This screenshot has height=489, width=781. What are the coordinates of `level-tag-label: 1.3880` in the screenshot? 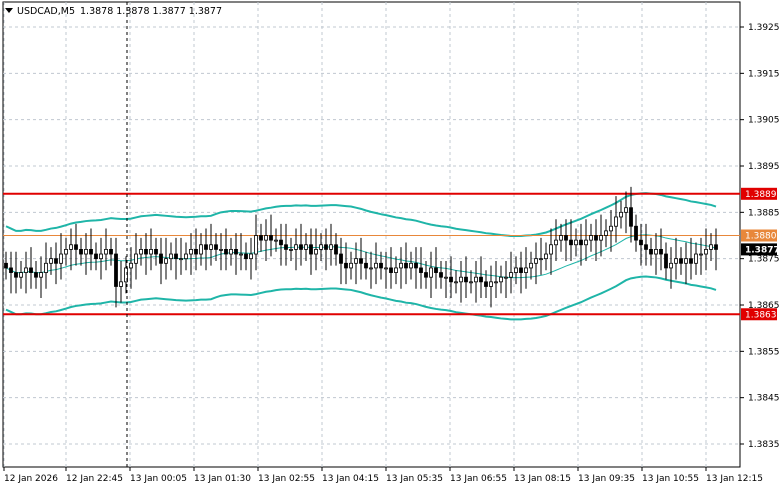 It's located at (761, 237).